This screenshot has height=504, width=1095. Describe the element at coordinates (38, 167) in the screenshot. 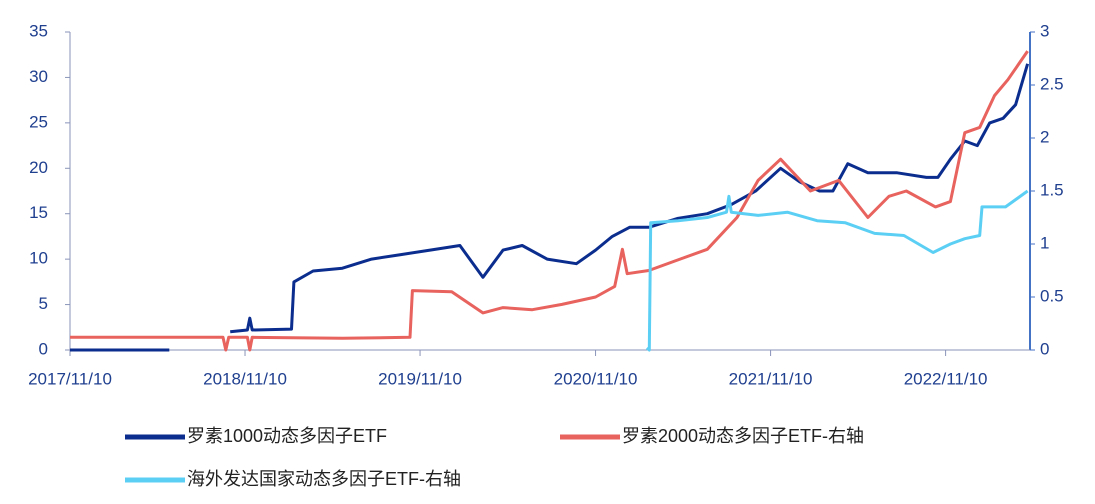

I see `y-tick-label: 20` at that location.